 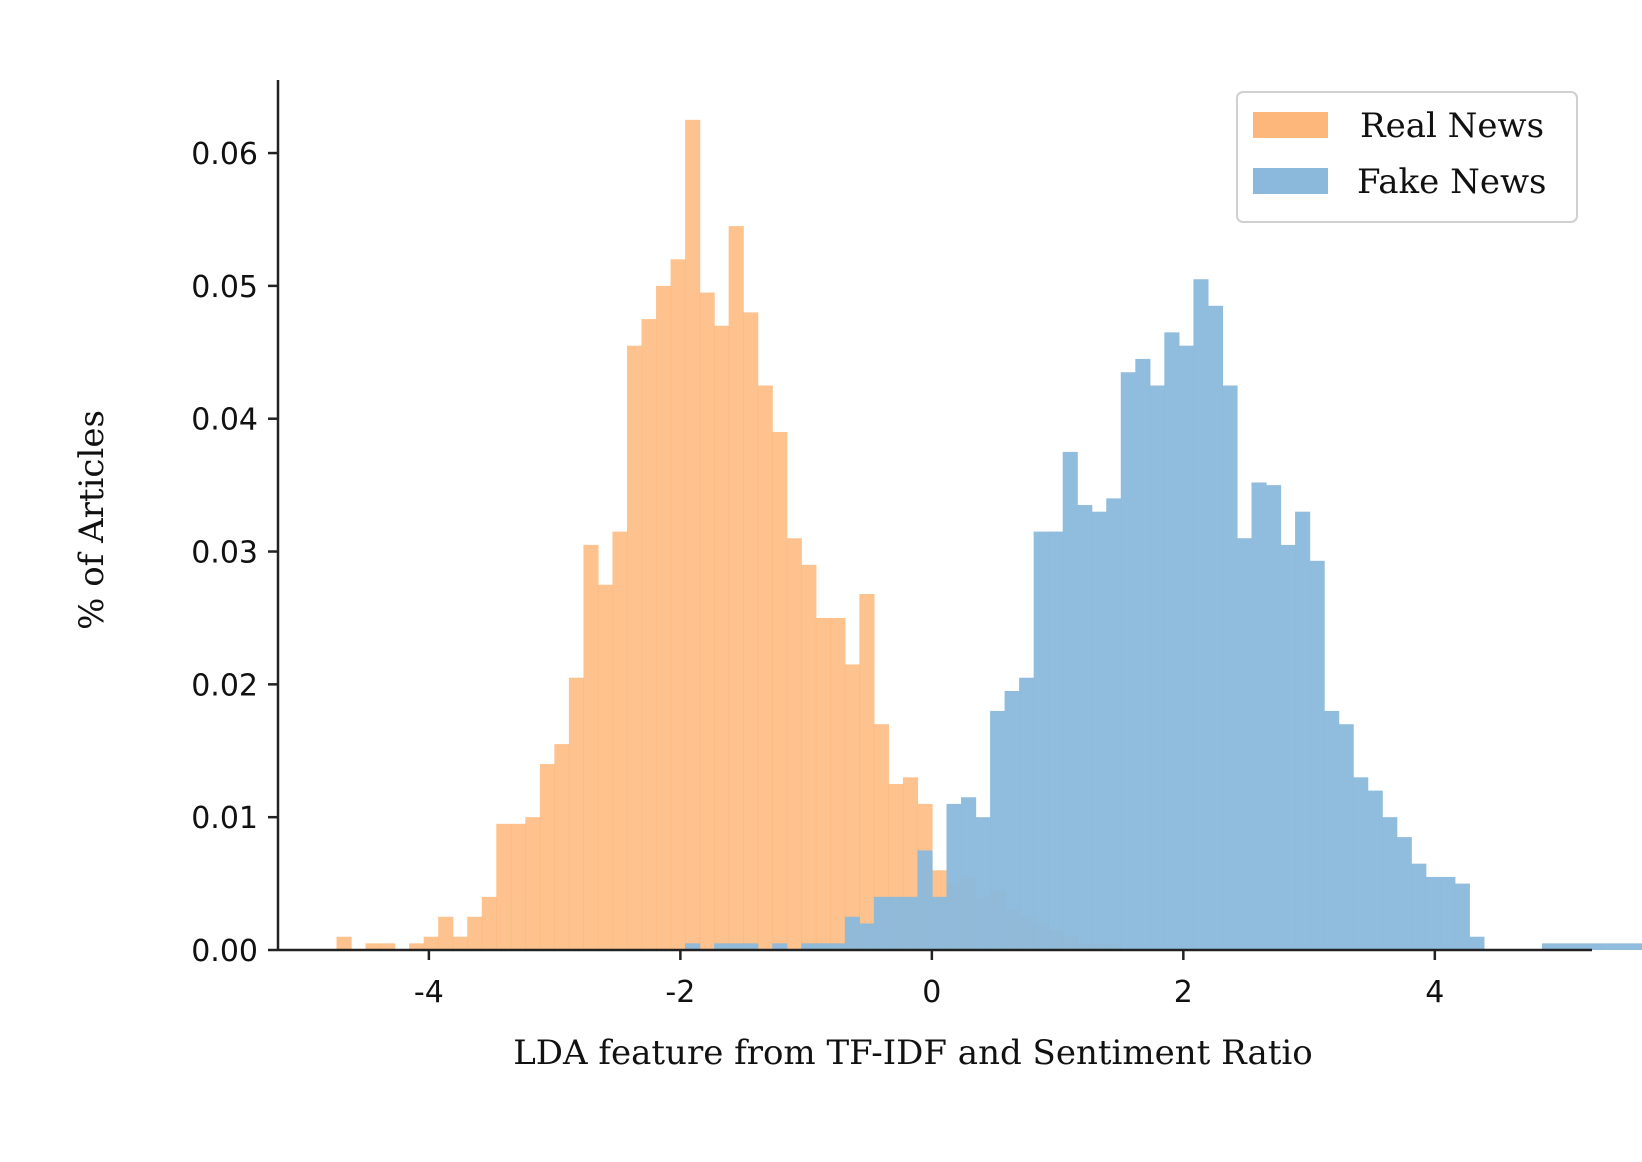 What do you see at coordinates (1290, 181) in the screenshot?
I see `legend-swatch-fake-news` at bounding box center [1290, 181].